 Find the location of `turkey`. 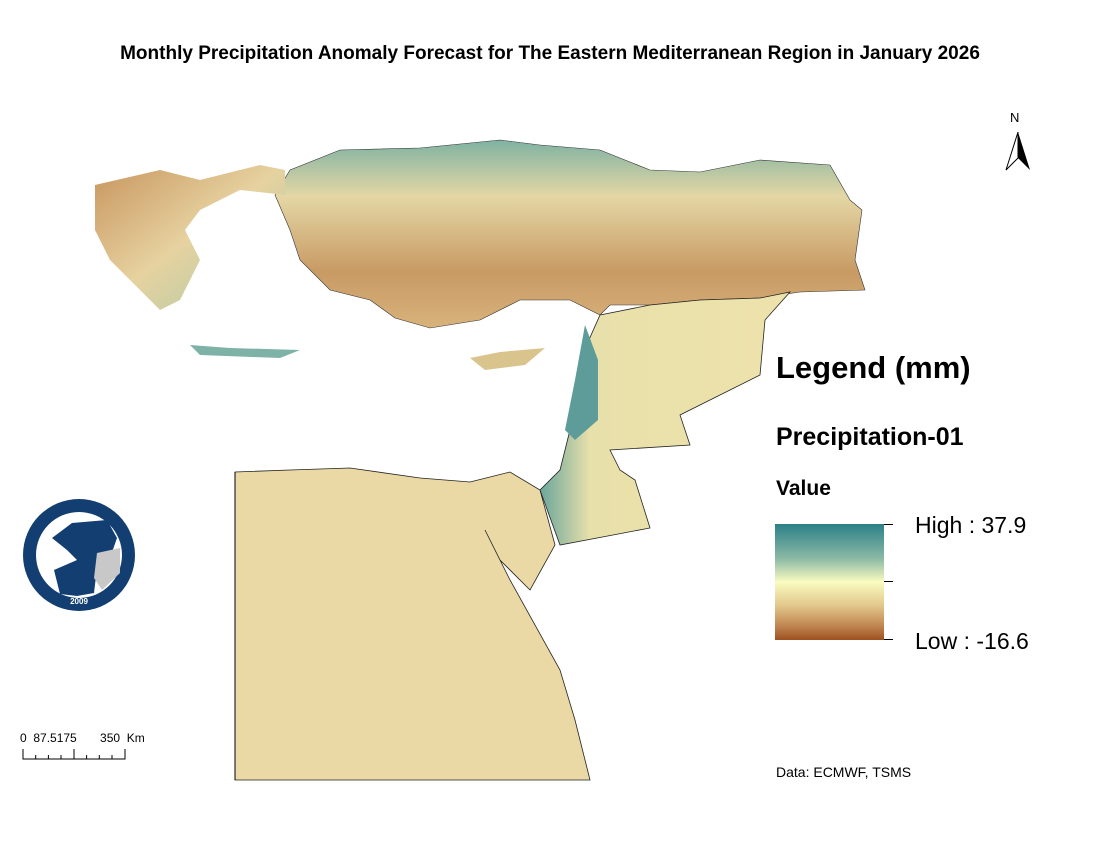

turkey is located at coordinates (570, 234).